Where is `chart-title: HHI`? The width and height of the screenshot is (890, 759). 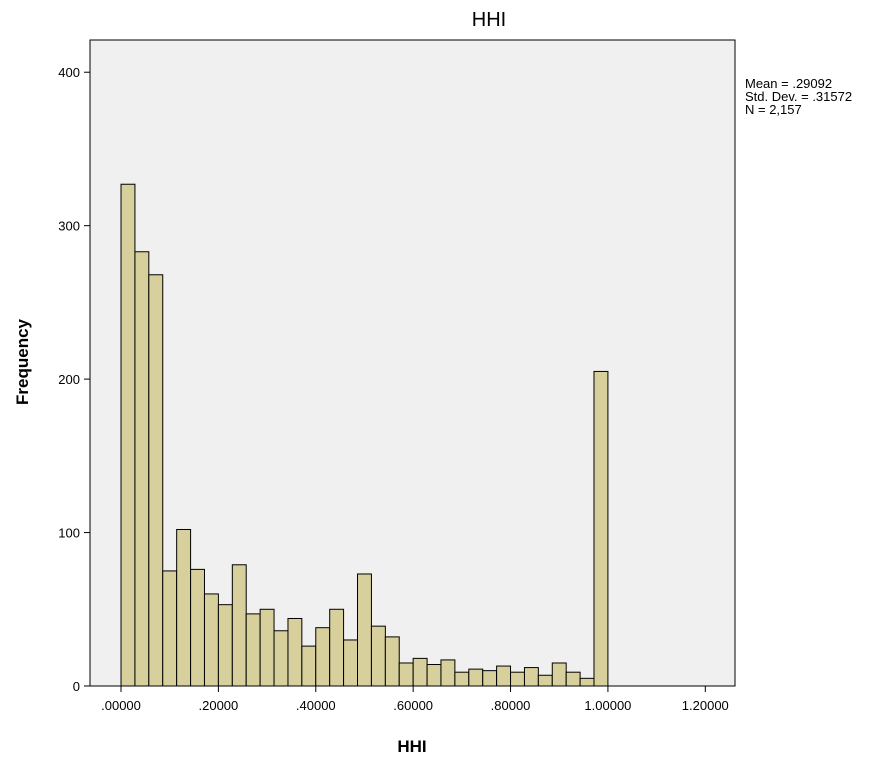
chart-title: HHI is located at coordinates (489, 20).